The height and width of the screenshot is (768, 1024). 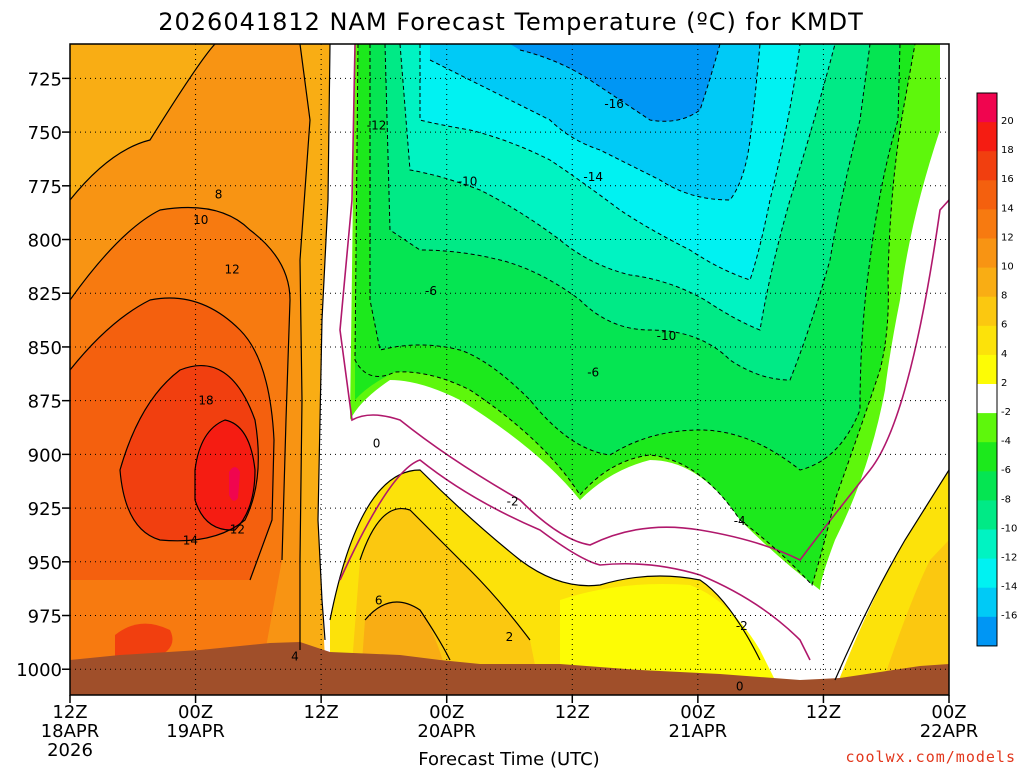 I want to click on contour-label: -12, so click(x=377, y=126).